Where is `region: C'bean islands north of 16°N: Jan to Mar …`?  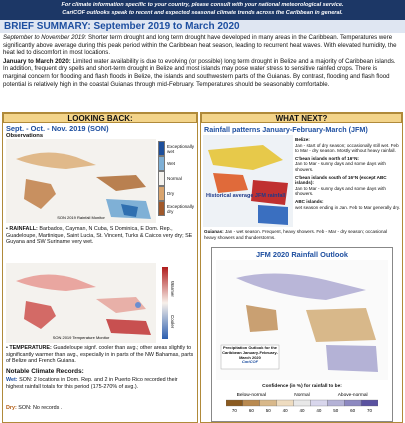 region: C'bean islands north of 16°N: Jan to Mar … is located at coordinates (348, 164).